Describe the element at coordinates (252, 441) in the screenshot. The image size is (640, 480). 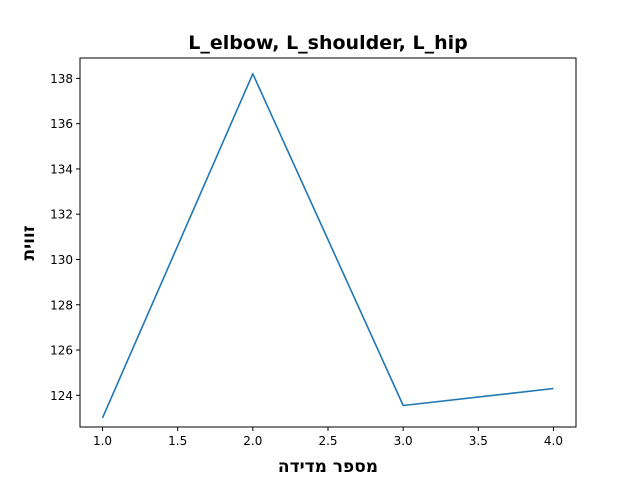
I see `x-tick-label: 2.0` at that location.